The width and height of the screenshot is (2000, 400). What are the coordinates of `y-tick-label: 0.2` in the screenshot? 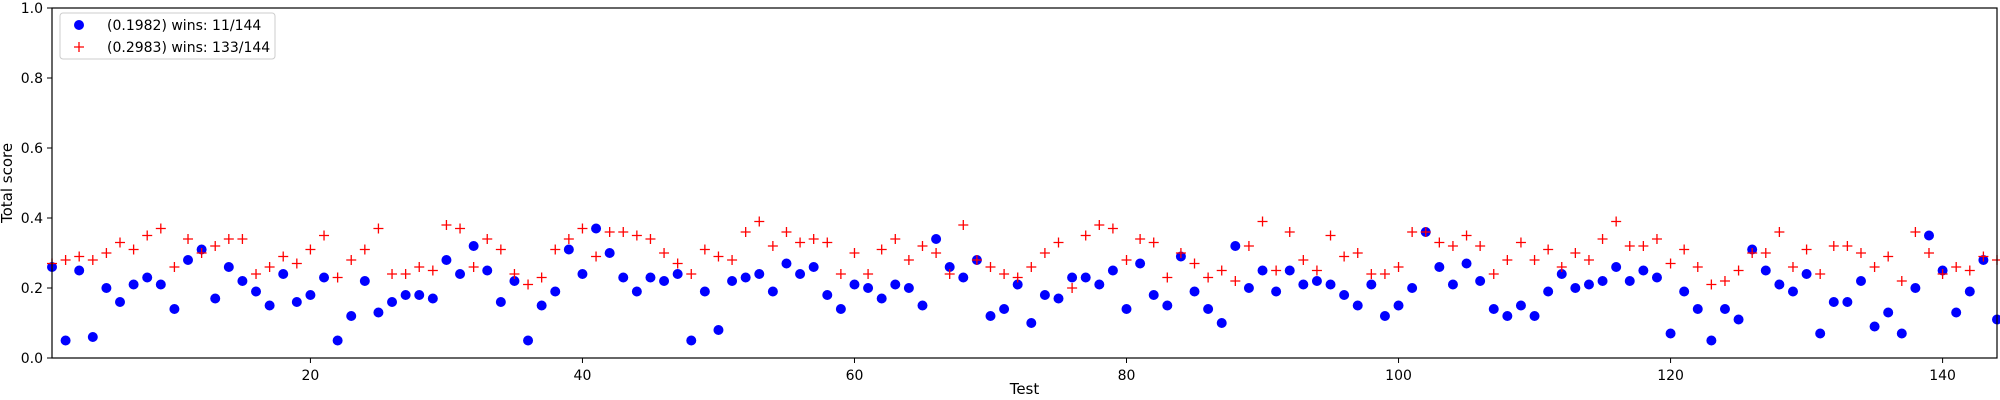 It's located at (32, 289).